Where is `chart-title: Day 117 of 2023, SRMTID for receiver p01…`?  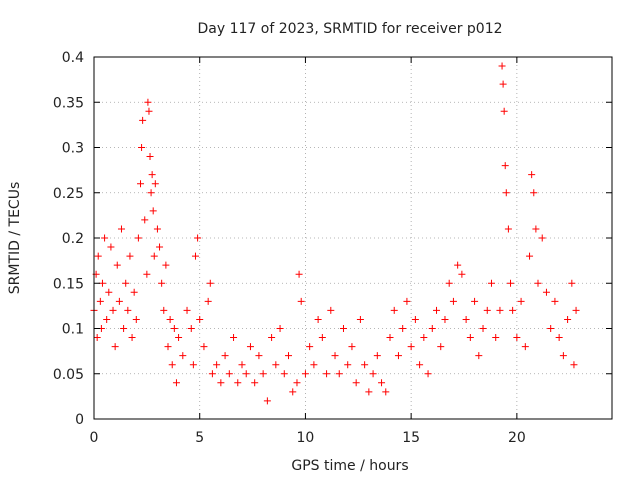
chart-title: Day 117 of 2023, SRMTID for receiver p01… is located at coordinates (349, 29).